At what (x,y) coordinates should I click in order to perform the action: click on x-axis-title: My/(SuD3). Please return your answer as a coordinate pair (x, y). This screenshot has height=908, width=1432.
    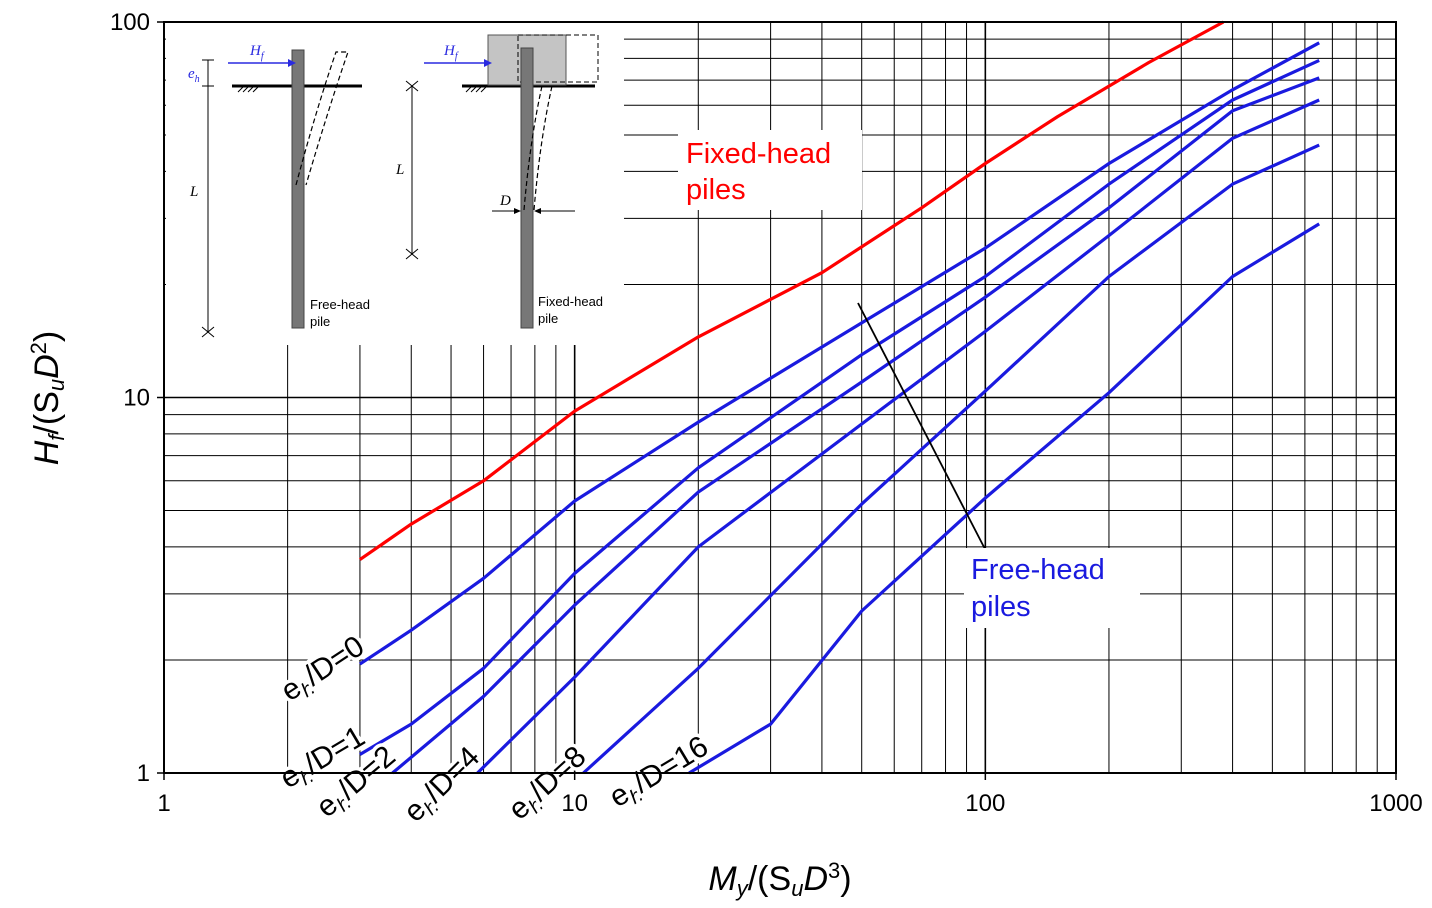
    Looking at the image, I should click on (779, 879).